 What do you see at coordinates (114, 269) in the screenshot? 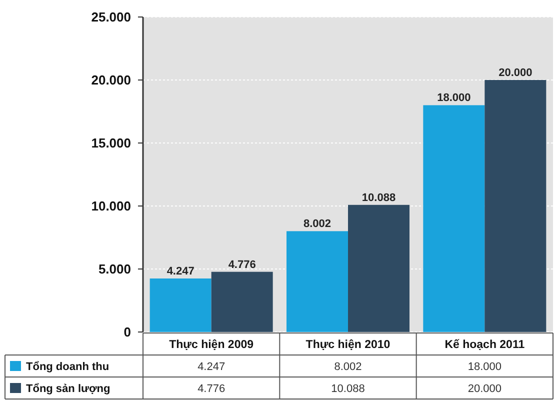
I see `y-tick-label: 5.000` at bounding box center [114, 269].